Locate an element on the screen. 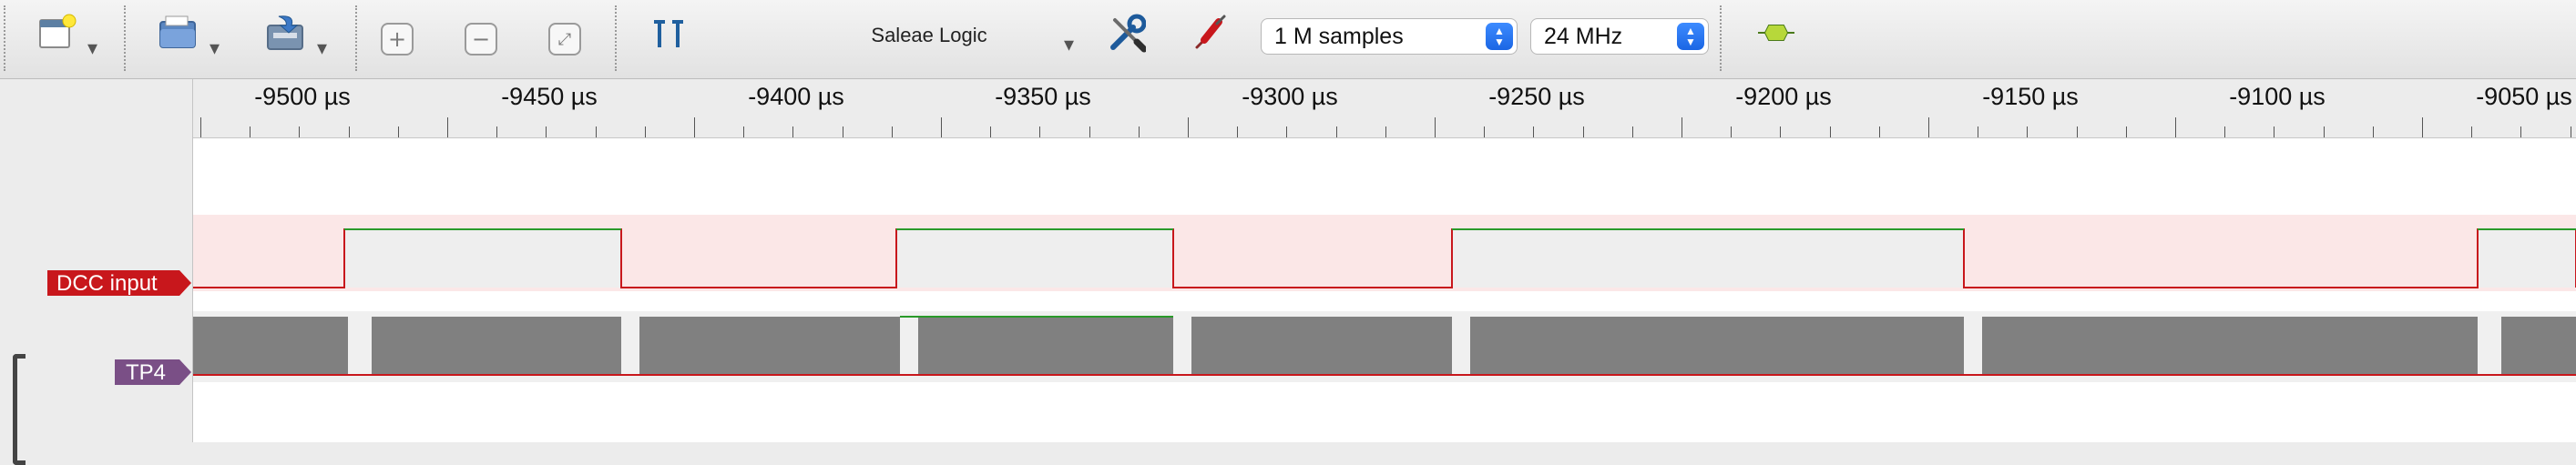 This screenshot has width=2576, height=465. channel-label-dcc-input is located at coordinates (96, 295).